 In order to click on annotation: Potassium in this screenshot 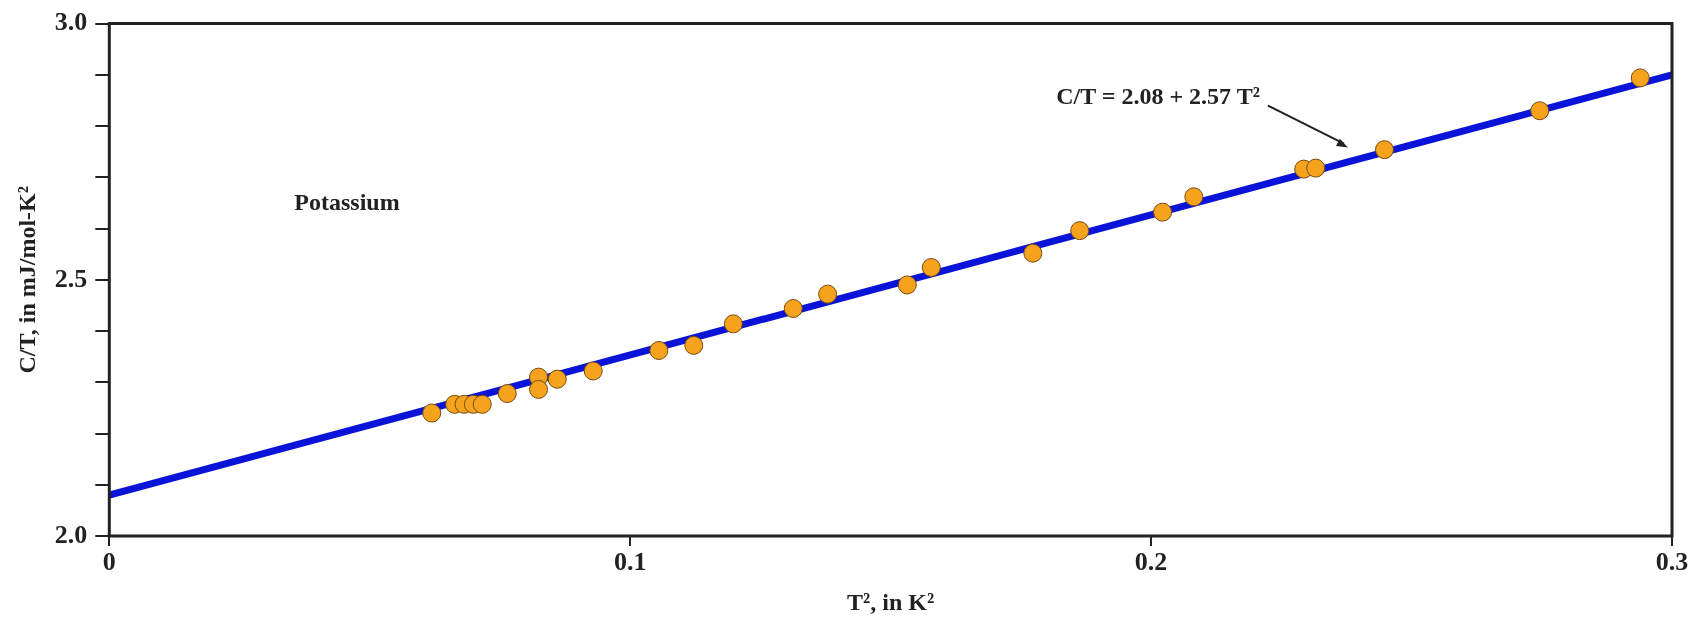, I will do `click(347, 201)`.